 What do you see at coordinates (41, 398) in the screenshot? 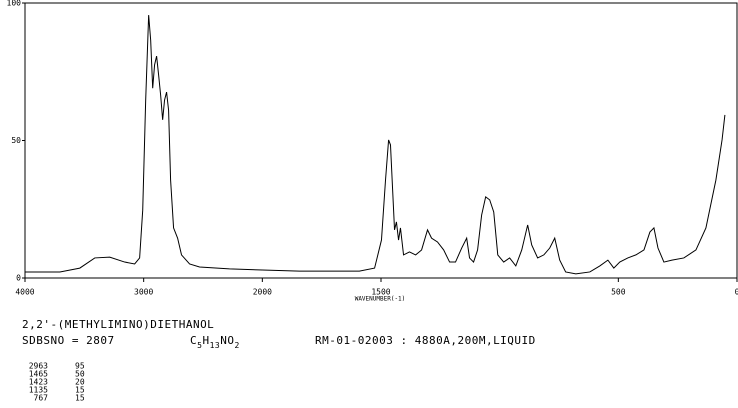
I see `peak-wavenumber: 767` at bounding box center [41, 398].